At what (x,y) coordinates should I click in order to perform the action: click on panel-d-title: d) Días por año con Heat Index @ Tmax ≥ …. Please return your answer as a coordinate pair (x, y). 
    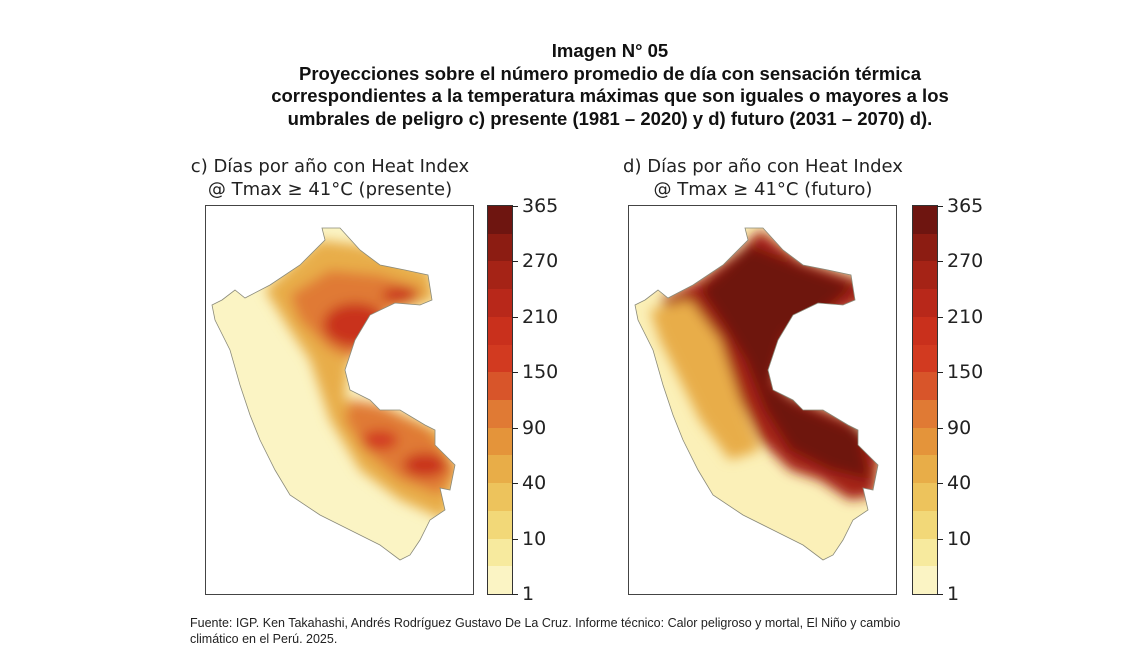
    Looking at the image, I should click on (763, 178).